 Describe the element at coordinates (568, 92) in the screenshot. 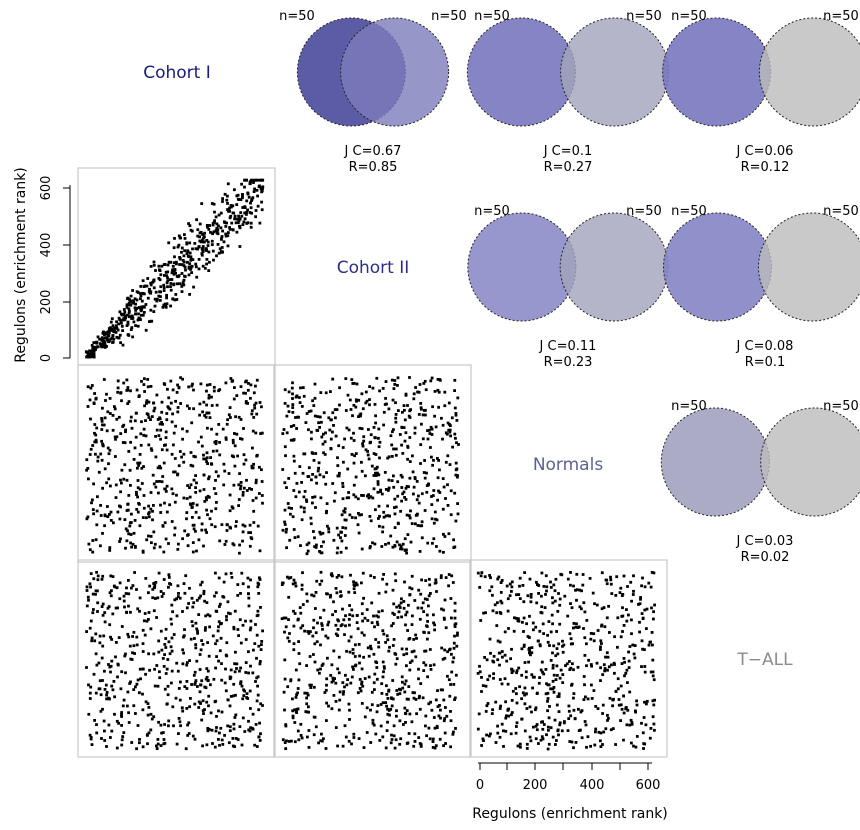

I see `venn-cohort1-normals: n=50 n=50J C=0.1R=0.27` at that location.